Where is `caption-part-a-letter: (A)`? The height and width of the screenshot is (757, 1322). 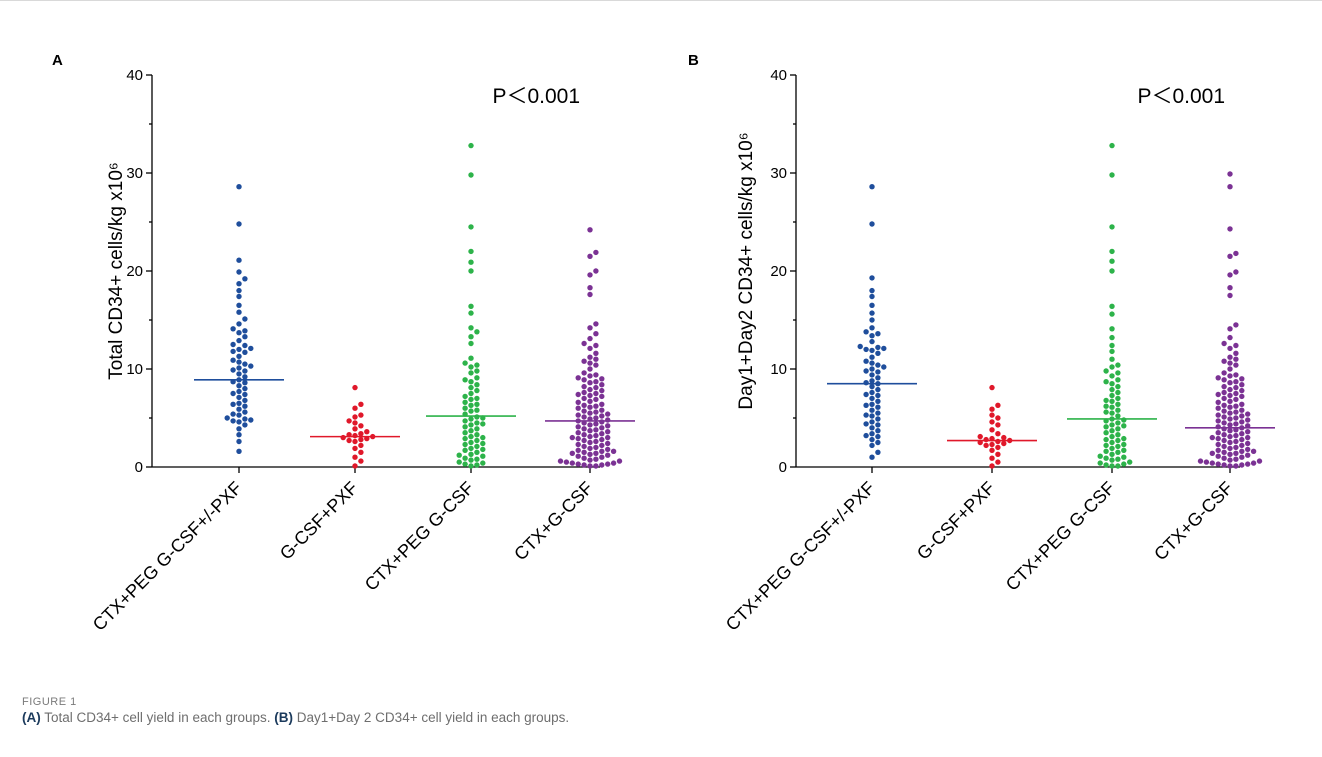 caption-part-a-letter: (A) is located at coordinates (31, 717).